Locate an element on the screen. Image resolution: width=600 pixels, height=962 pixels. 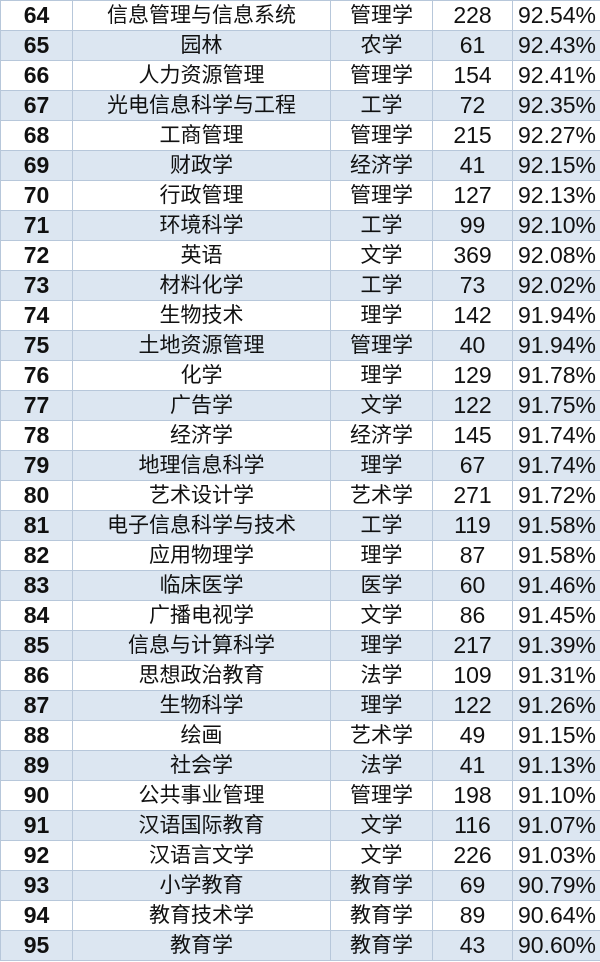
count-cell: 198 is located at coordinates (472, 795).